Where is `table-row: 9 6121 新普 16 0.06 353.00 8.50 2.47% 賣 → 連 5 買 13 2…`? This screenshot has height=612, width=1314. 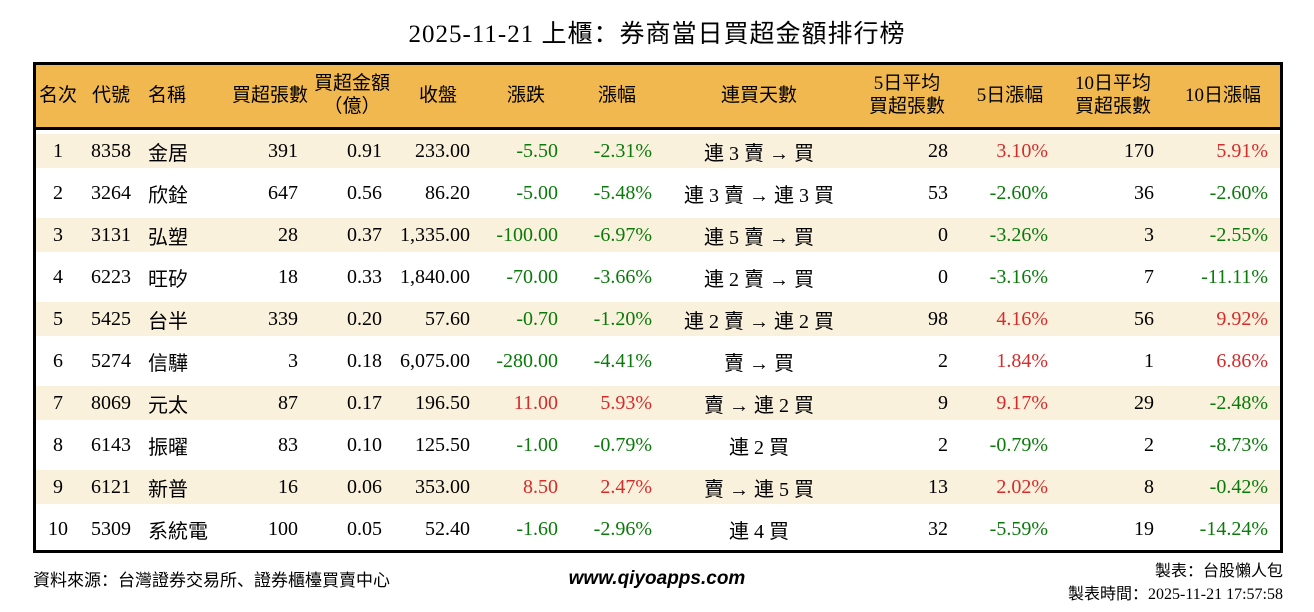
table-row: 9 6121 新普 16 0.06 353.00 8.50 2.47% 賣 → 連 5 買 13 2… is located at coordinates (658, 487).